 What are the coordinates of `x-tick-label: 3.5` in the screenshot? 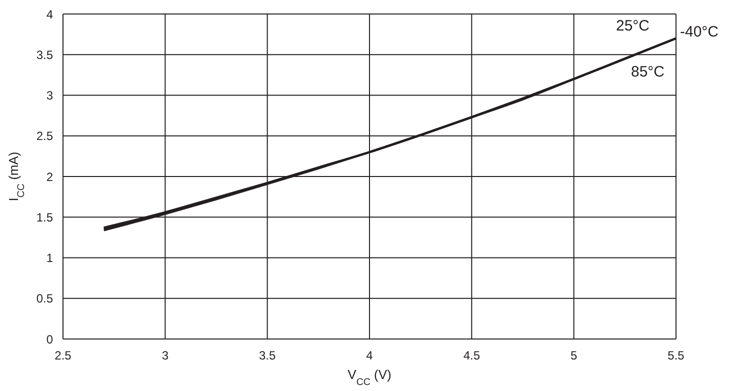 It's located at (267, 355).